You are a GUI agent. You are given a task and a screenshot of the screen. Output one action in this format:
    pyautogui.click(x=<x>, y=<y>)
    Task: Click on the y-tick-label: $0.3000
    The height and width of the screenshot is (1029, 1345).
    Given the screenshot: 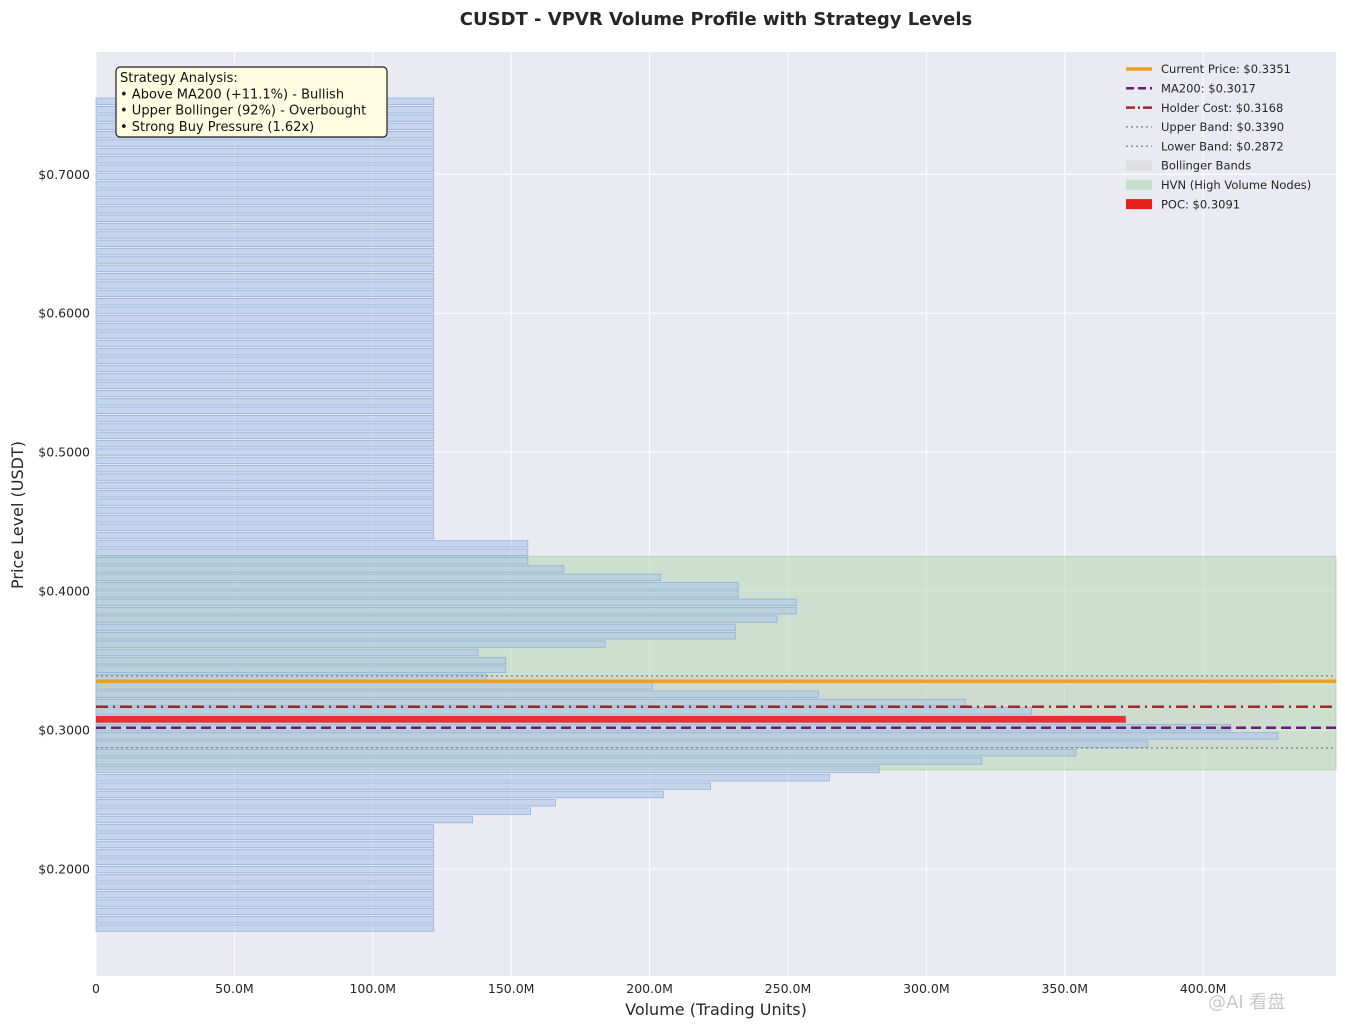 What is the action you would take?
    pyautogui.click(x=64, y=730)
    